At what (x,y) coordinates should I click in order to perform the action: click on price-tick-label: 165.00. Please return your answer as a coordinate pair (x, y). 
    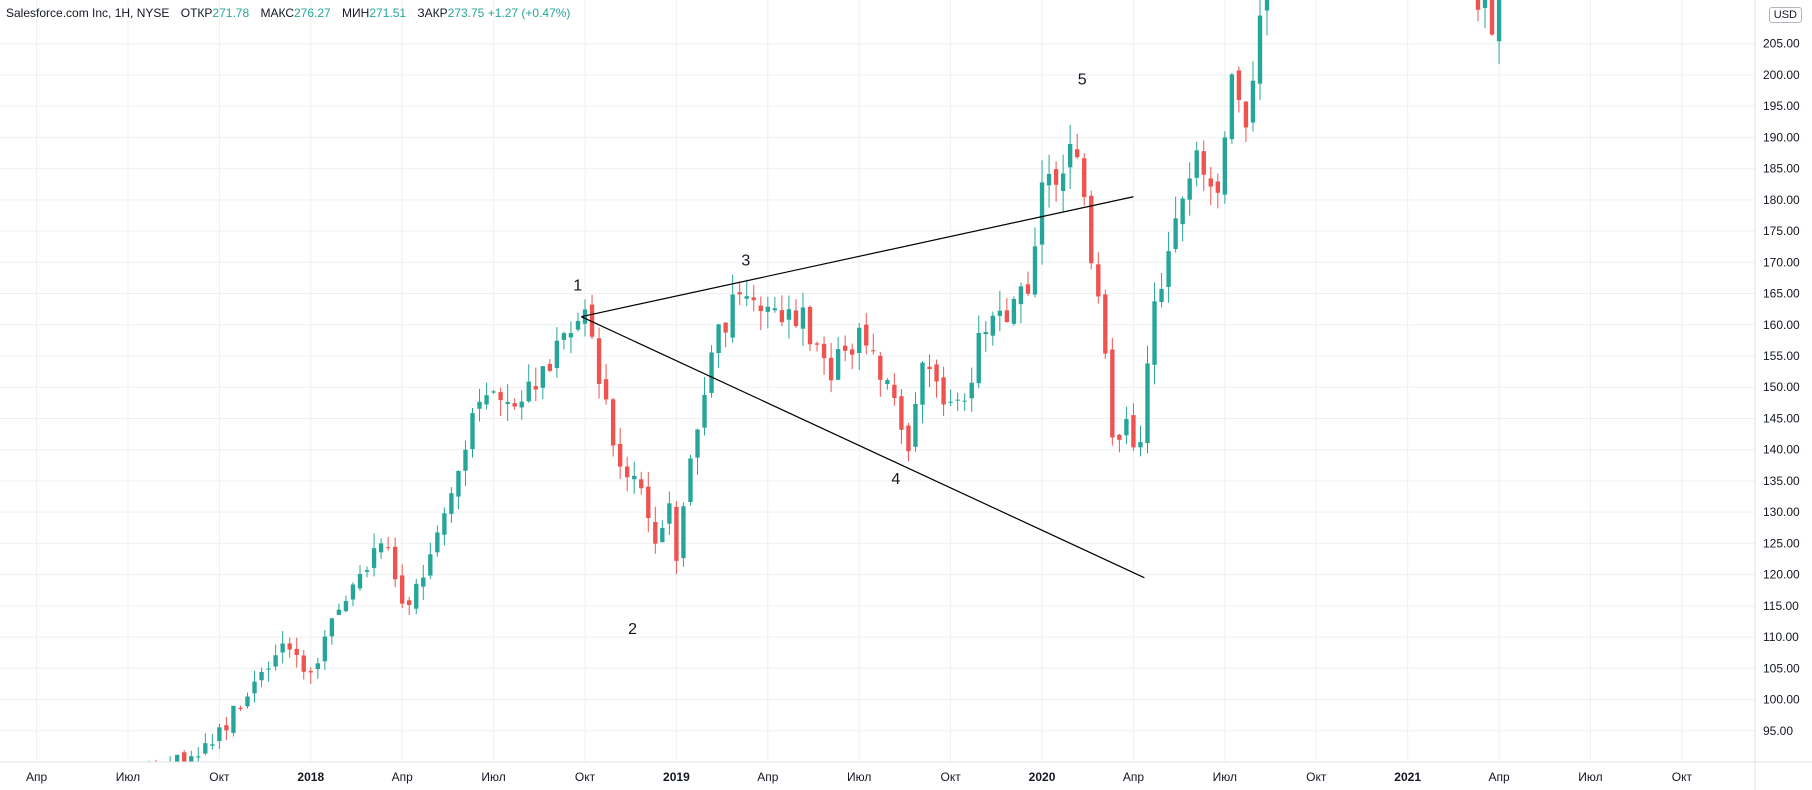
    Looking at the image, I should click on (1781, 294).